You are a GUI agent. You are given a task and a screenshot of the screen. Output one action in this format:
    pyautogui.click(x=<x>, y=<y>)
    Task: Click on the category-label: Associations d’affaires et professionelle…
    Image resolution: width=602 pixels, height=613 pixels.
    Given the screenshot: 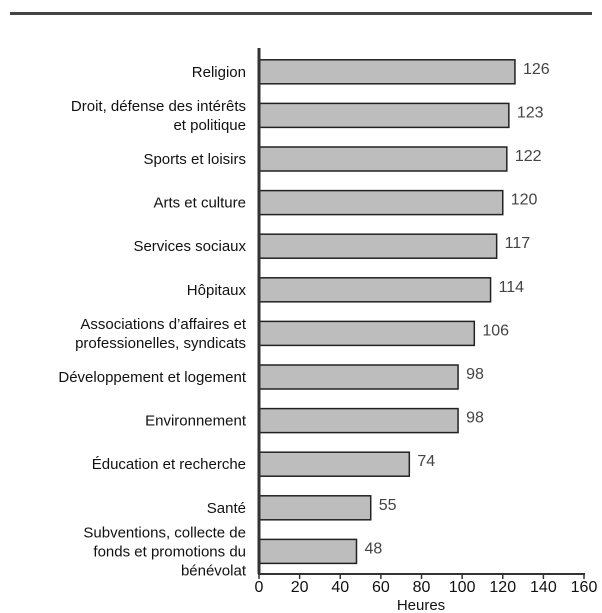 What is the action you would take?
    pyautogui.click(x=161, y=334)
    